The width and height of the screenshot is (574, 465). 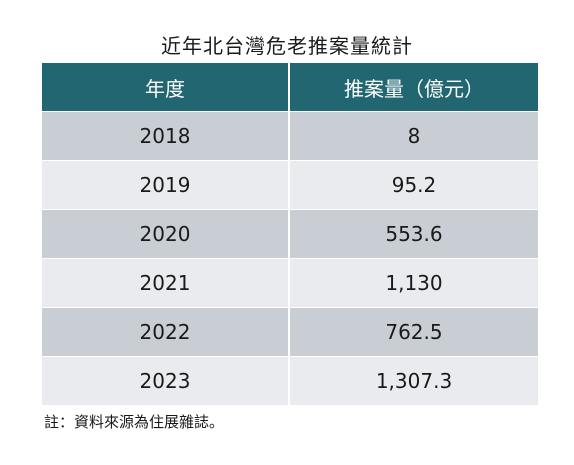 I want to click on year-cell: 2019, so click(x=165, y=185).